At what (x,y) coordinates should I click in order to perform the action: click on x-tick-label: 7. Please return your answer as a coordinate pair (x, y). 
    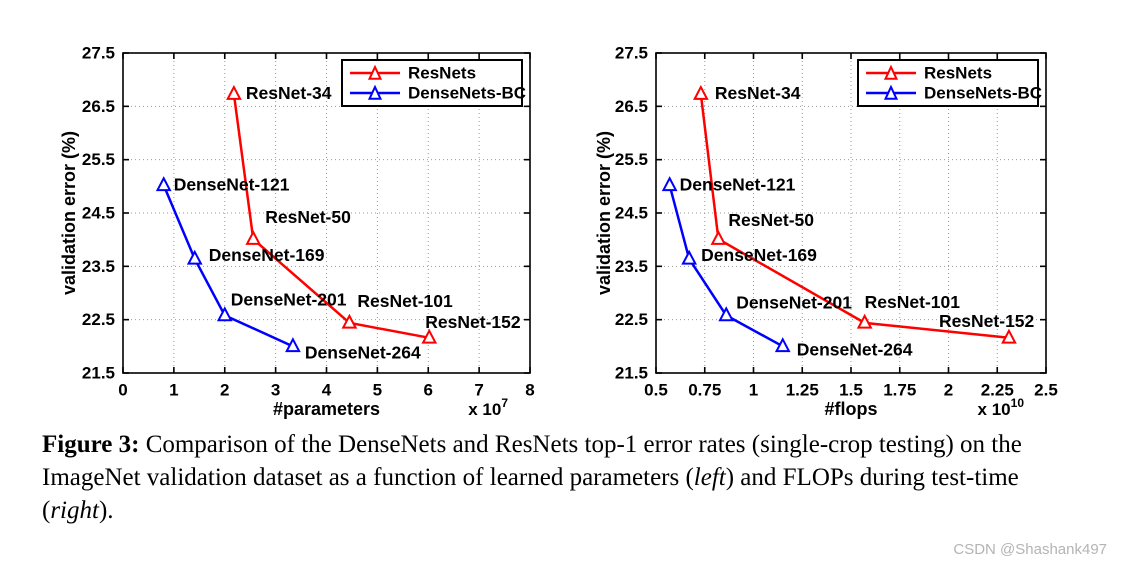
    Looking at the image, I should click on (478, 390).